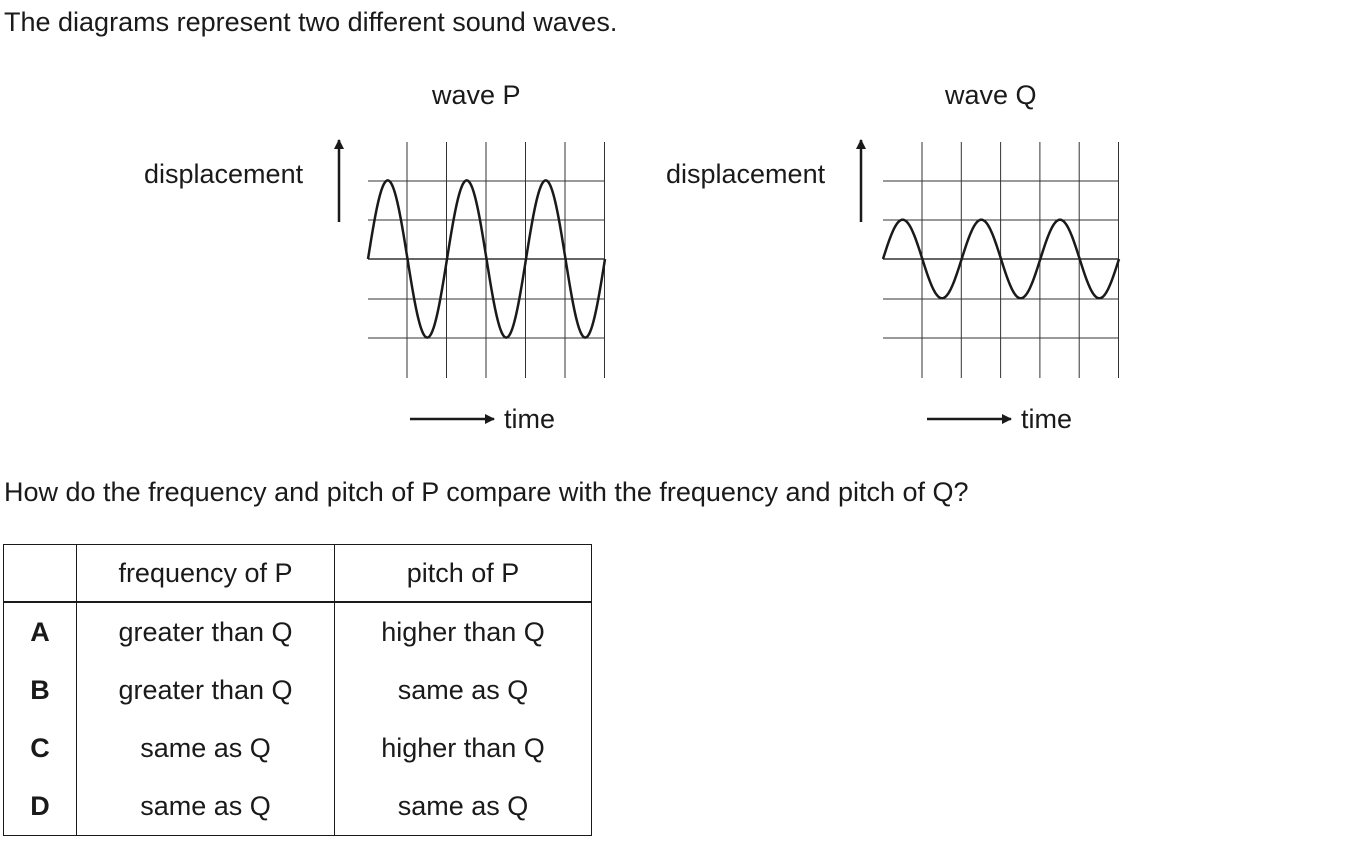  I want to click on wave-q-y-label: displacement, so click(746, 174).